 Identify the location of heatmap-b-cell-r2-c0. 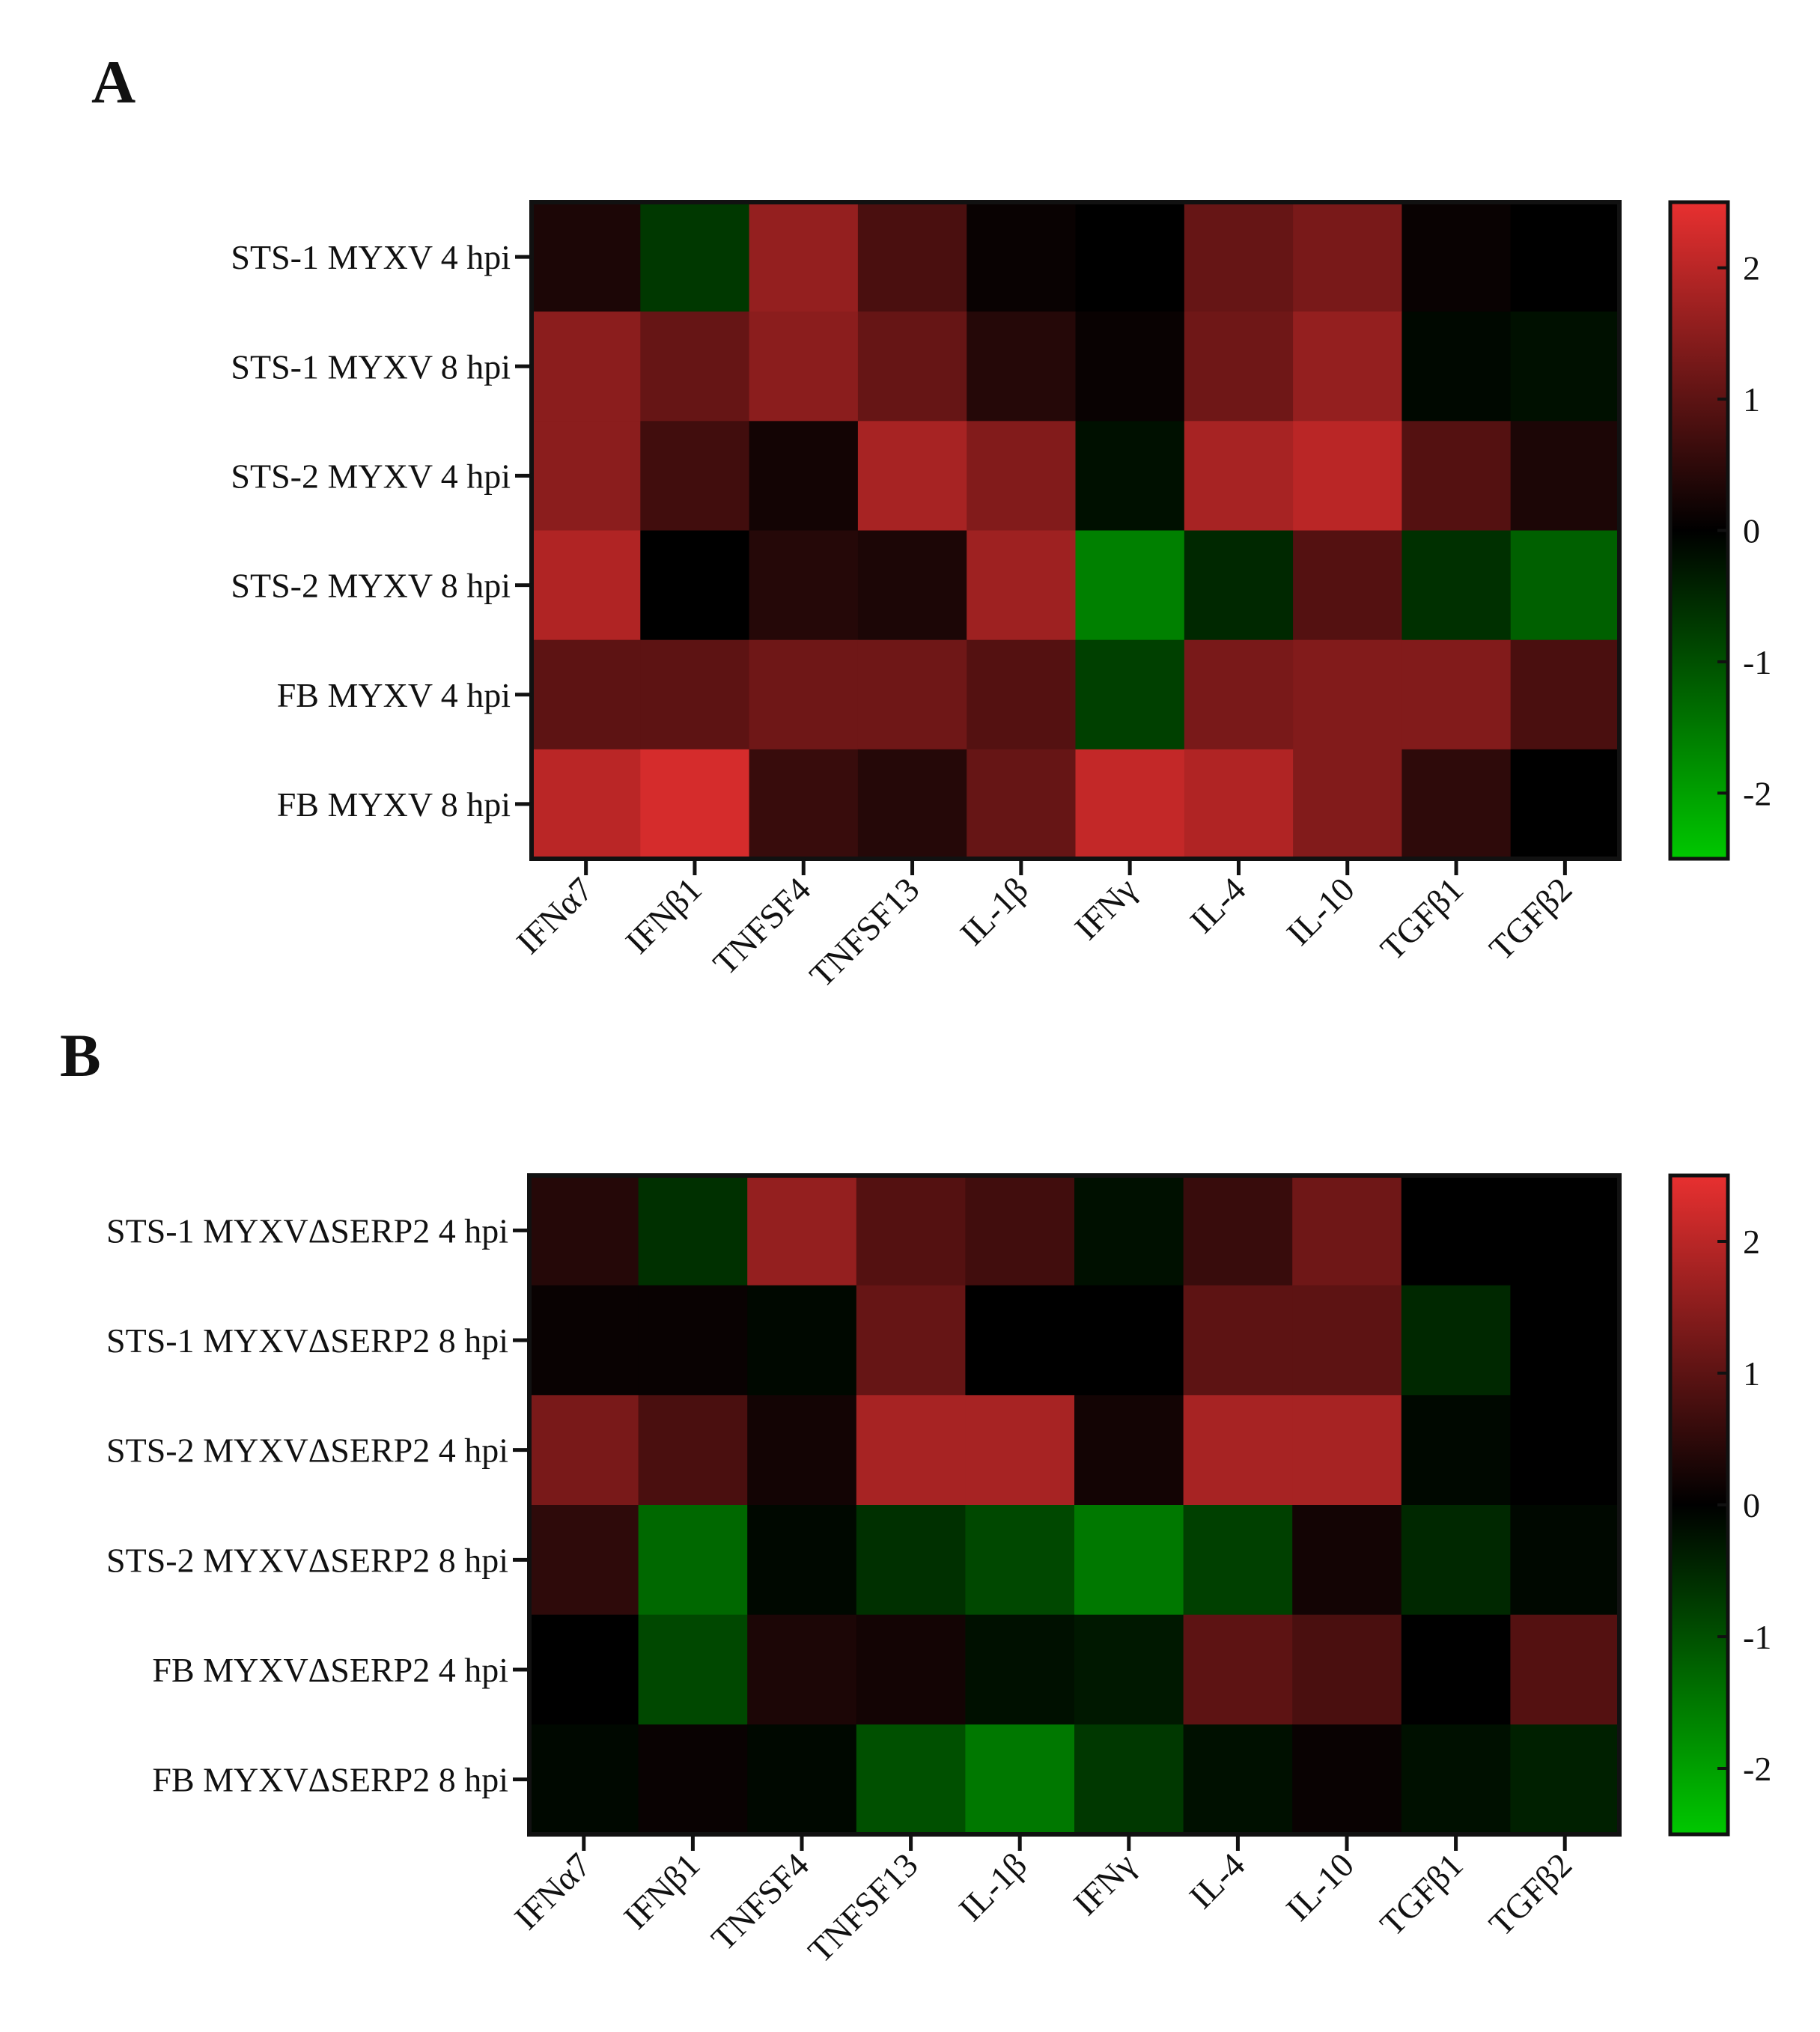
(584, 1451).